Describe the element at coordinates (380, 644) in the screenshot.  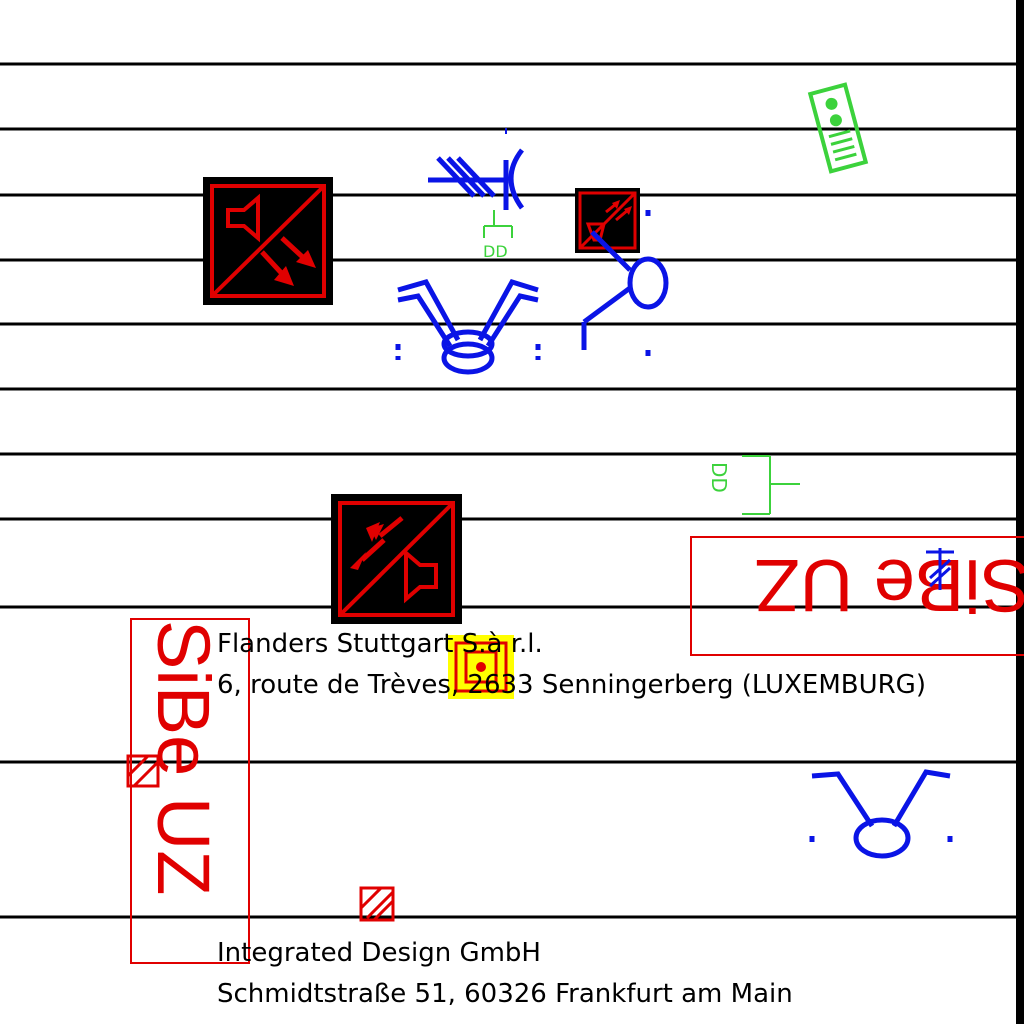
I see `address-1-company: Flanders Stuttgart S.à r.l.` at that location.